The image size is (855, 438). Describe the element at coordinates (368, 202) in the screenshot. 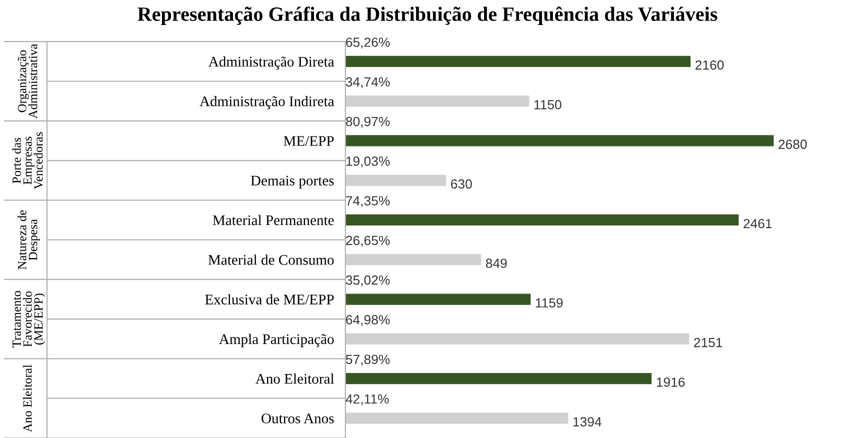

I see `annotation: 74,35%` at that location.